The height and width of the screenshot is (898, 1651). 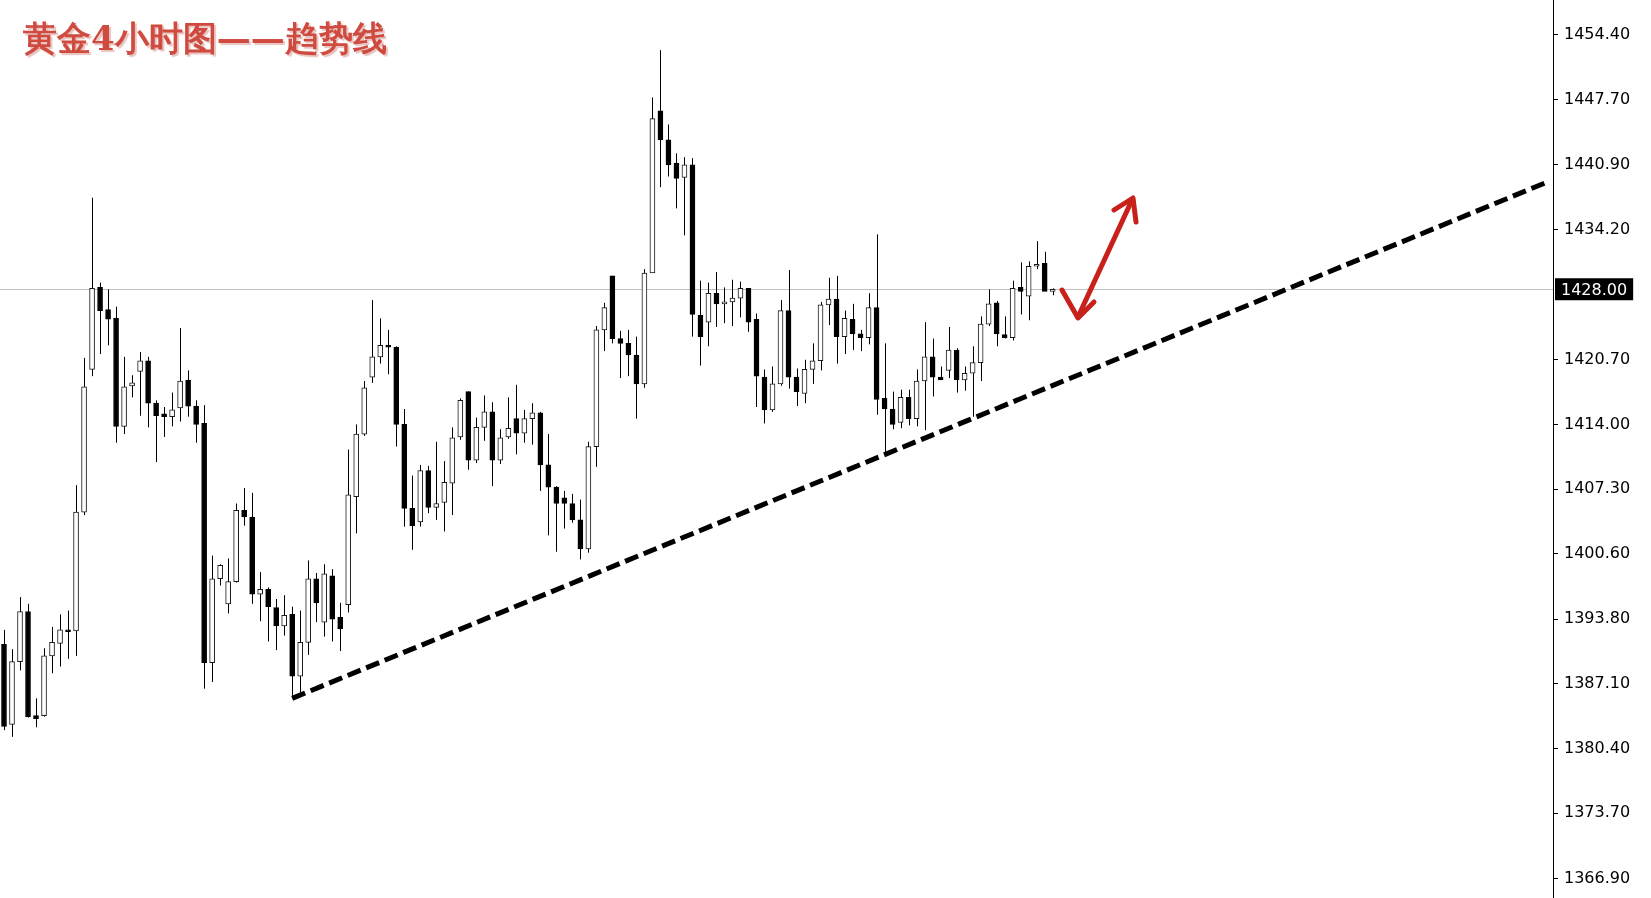 I want to click on y-tick-label: 1393.80, so click(x=1597, y=618).